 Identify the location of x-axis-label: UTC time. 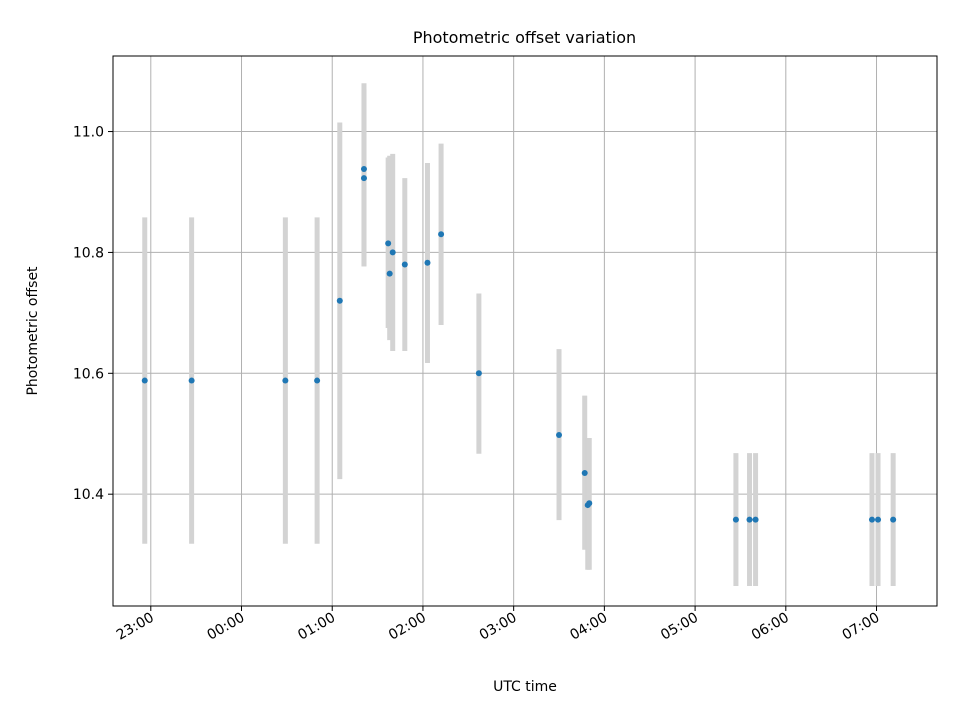
(525, 687).